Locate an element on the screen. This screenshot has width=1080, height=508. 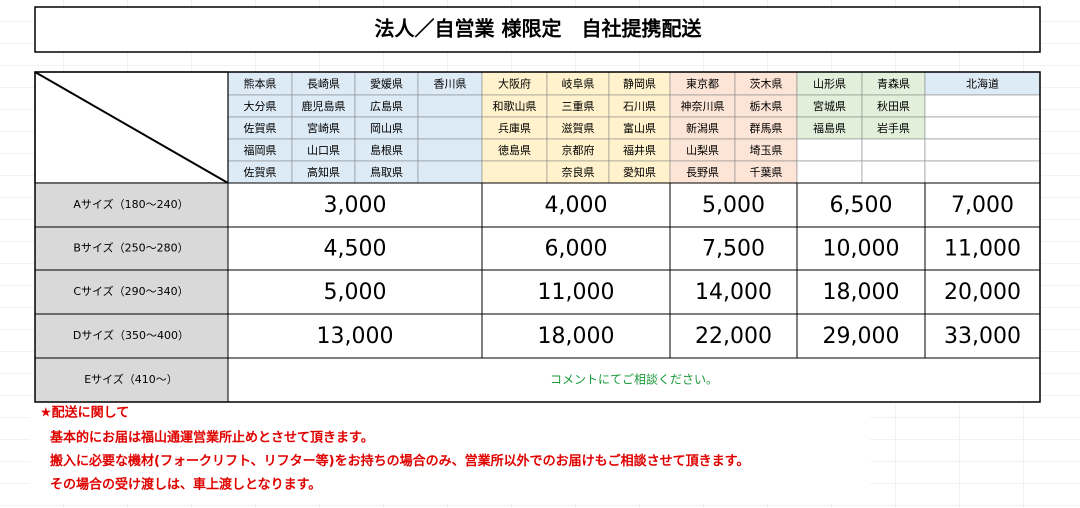
size-label: Bサイズ（250～280） is located at coordinates (130, 248).